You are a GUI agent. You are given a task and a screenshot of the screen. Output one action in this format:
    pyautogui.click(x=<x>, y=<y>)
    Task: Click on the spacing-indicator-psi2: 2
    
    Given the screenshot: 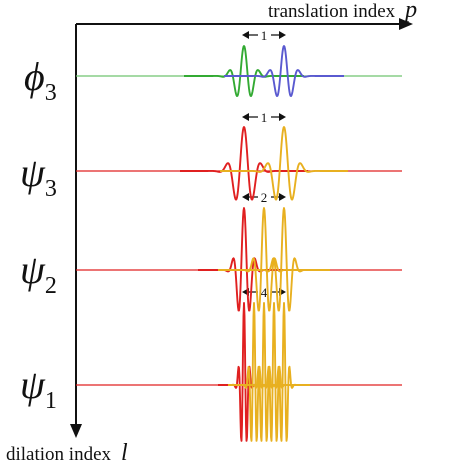 What is the action you would take?
    pyautogui.click(x=264, y=197)
    